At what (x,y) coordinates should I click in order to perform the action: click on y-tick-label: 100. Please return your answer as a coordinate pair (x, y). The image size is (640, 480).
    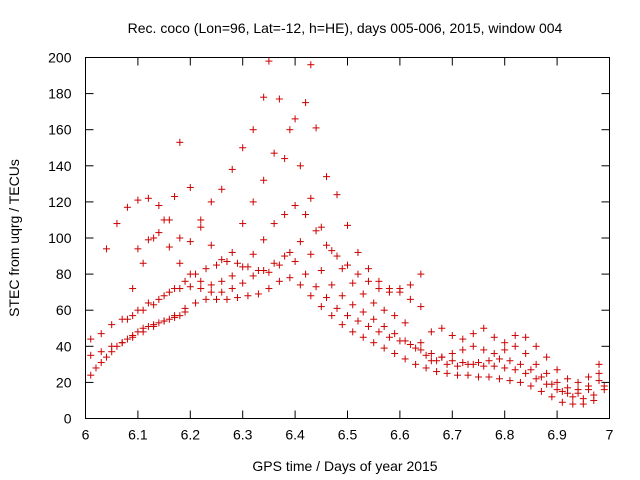
    Looking at the image, I should click on (60, 238).